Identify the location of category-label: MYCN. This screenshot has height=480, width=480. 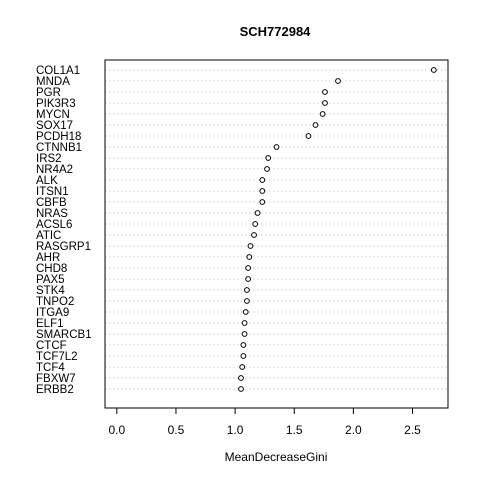
(53, 115).